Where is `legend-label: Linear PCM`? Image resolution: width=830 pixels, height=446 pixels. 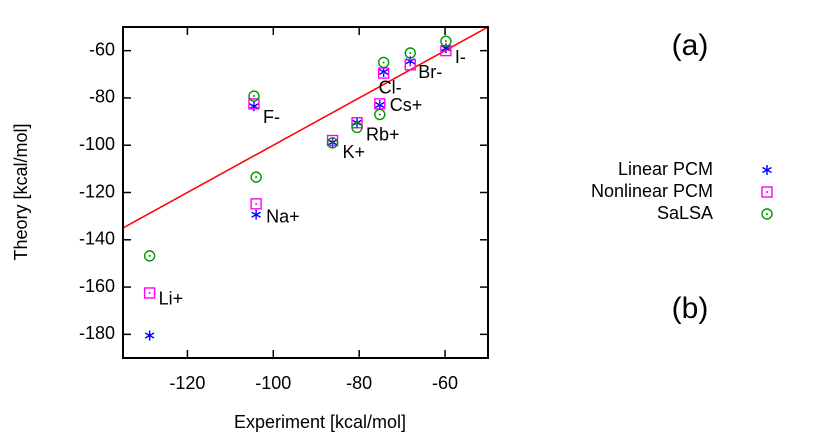
legend-label: Linear PCM is located at coordinates (665, 169).